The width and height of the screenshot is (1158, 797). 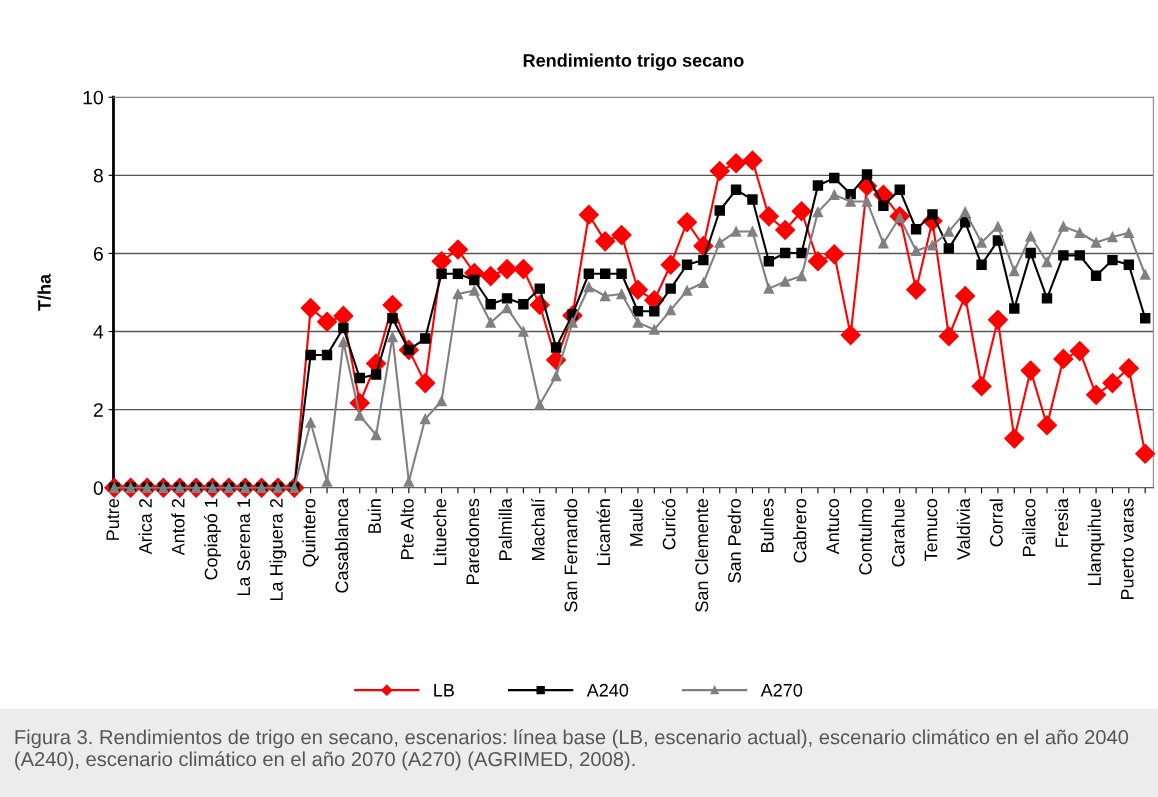 I want to click on x-tick-label: Bulnes, so click(x=767, y=525).